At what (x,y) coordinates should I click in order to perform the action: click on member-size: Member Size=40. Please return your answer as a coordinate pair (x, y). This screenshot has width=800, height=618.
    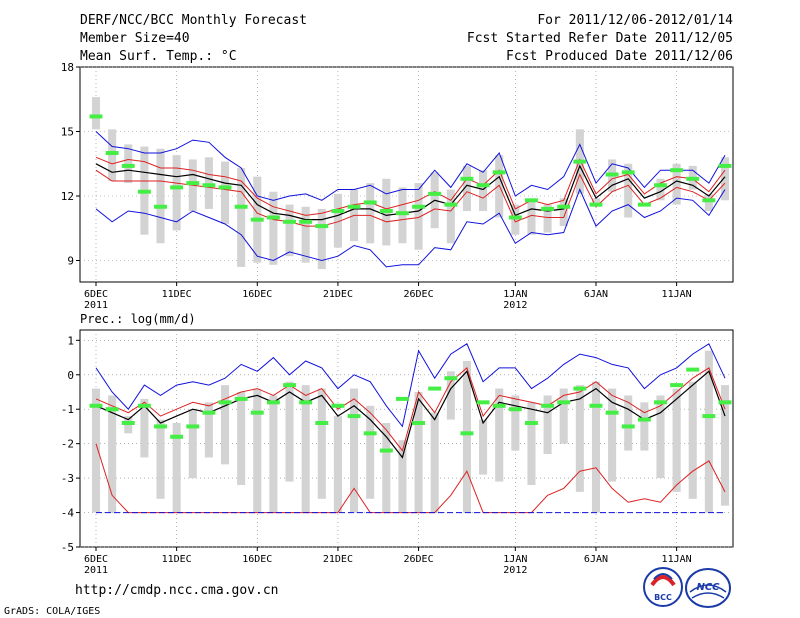
    Looking at the image, I should click on (135, 38).